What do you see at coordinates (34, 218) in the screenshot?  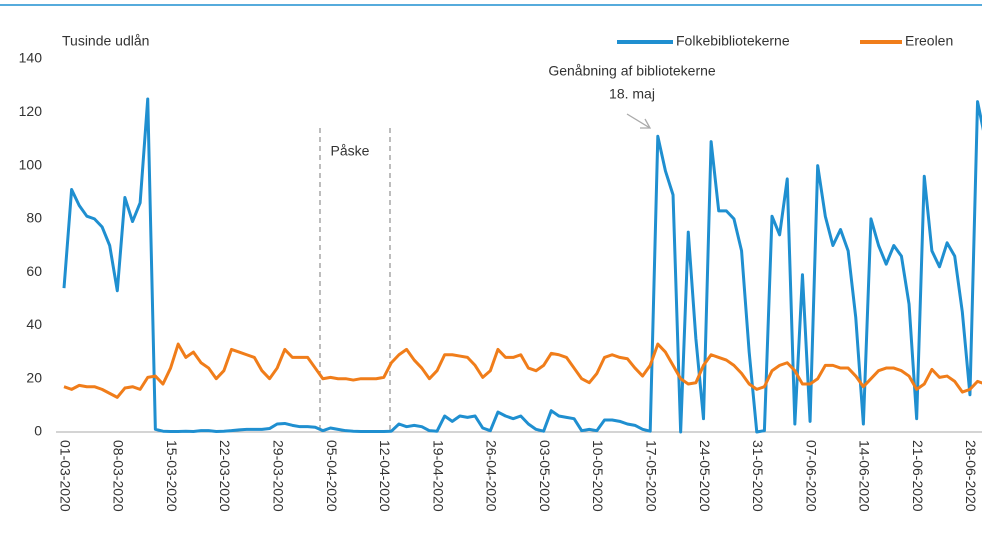 I see `y-tick-label: 80` at bounding box center [34, 218].